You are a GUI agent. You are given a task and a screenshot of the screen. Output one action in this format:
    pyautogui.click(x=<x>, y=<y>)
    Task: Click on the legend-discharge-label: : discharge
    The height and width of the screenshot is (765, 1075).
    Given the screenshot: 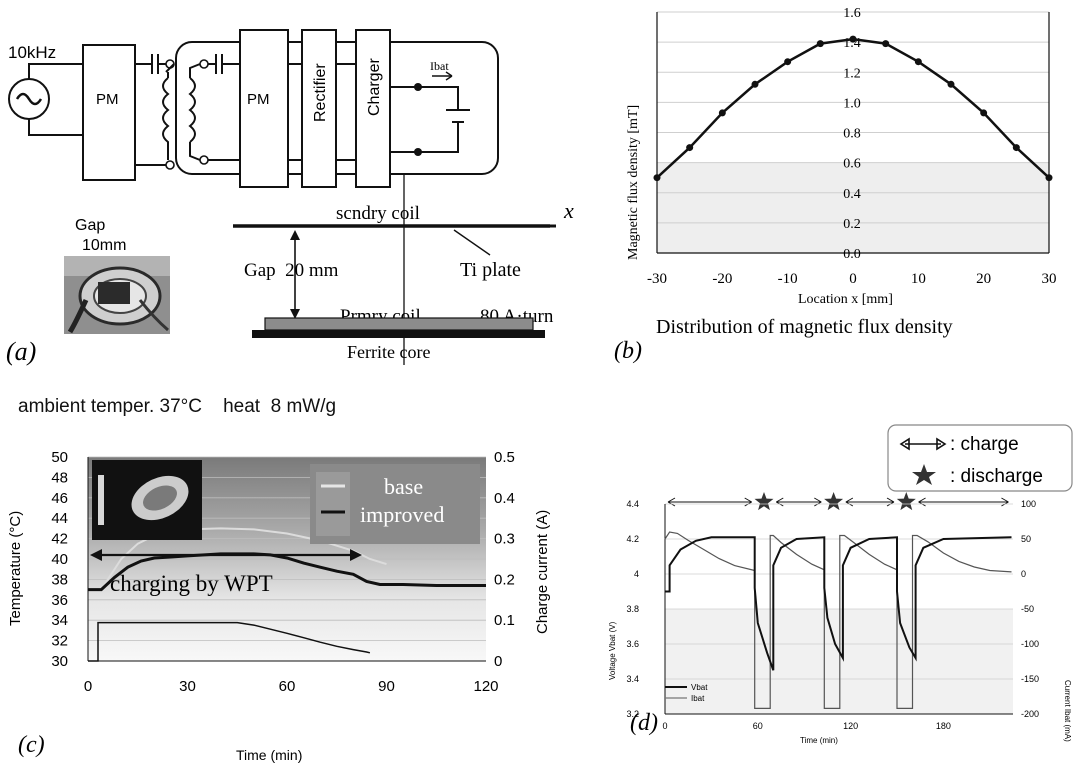 What is the action you would take?
    pyautogui.click(x=996, y=476)
    